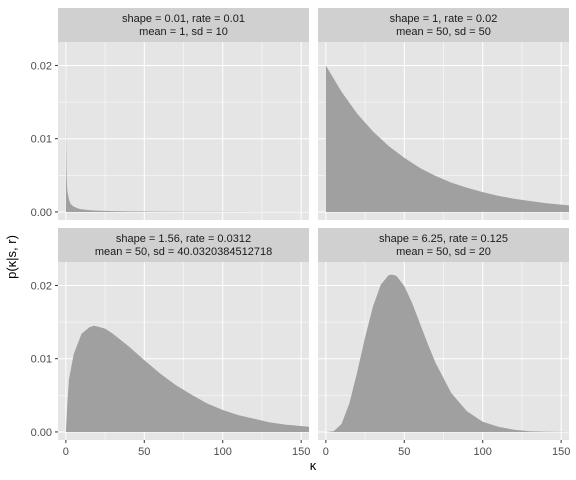 Image resolution: width=576 pixels, height=480 pixels. Describe the element at coordinates (443, 32) in the screenshot. I see `facet-strip-label-line2: mean = 50, sd = 50` at that location.